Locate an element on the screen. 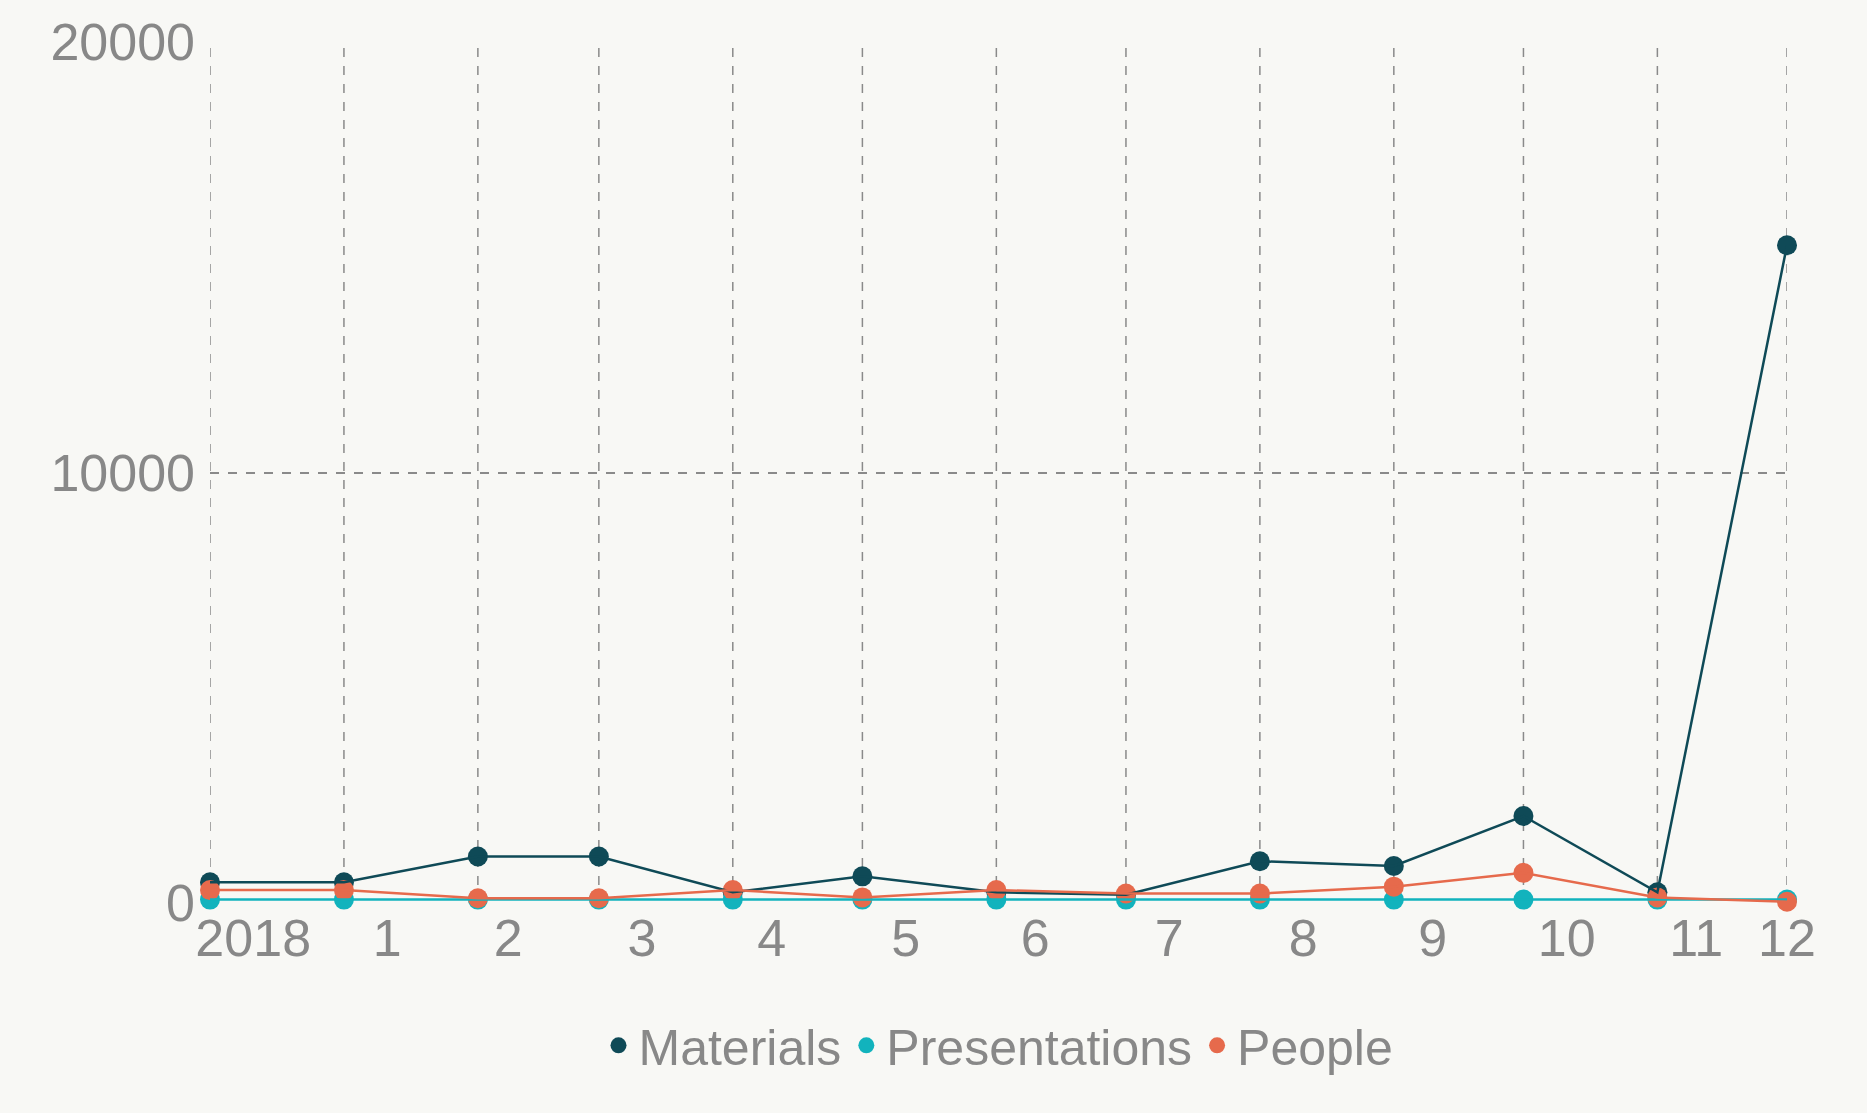  legend-label: People is located at coordinates (1315, 1047).